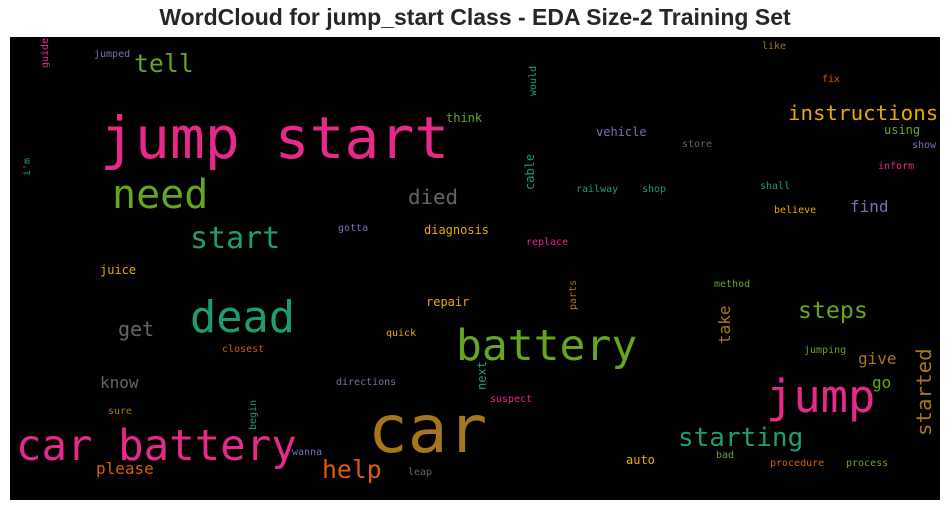  What do you see at coordinates (119, 382) in the screenshot?
I see `word-know: know` at bounding box center [119, 382].